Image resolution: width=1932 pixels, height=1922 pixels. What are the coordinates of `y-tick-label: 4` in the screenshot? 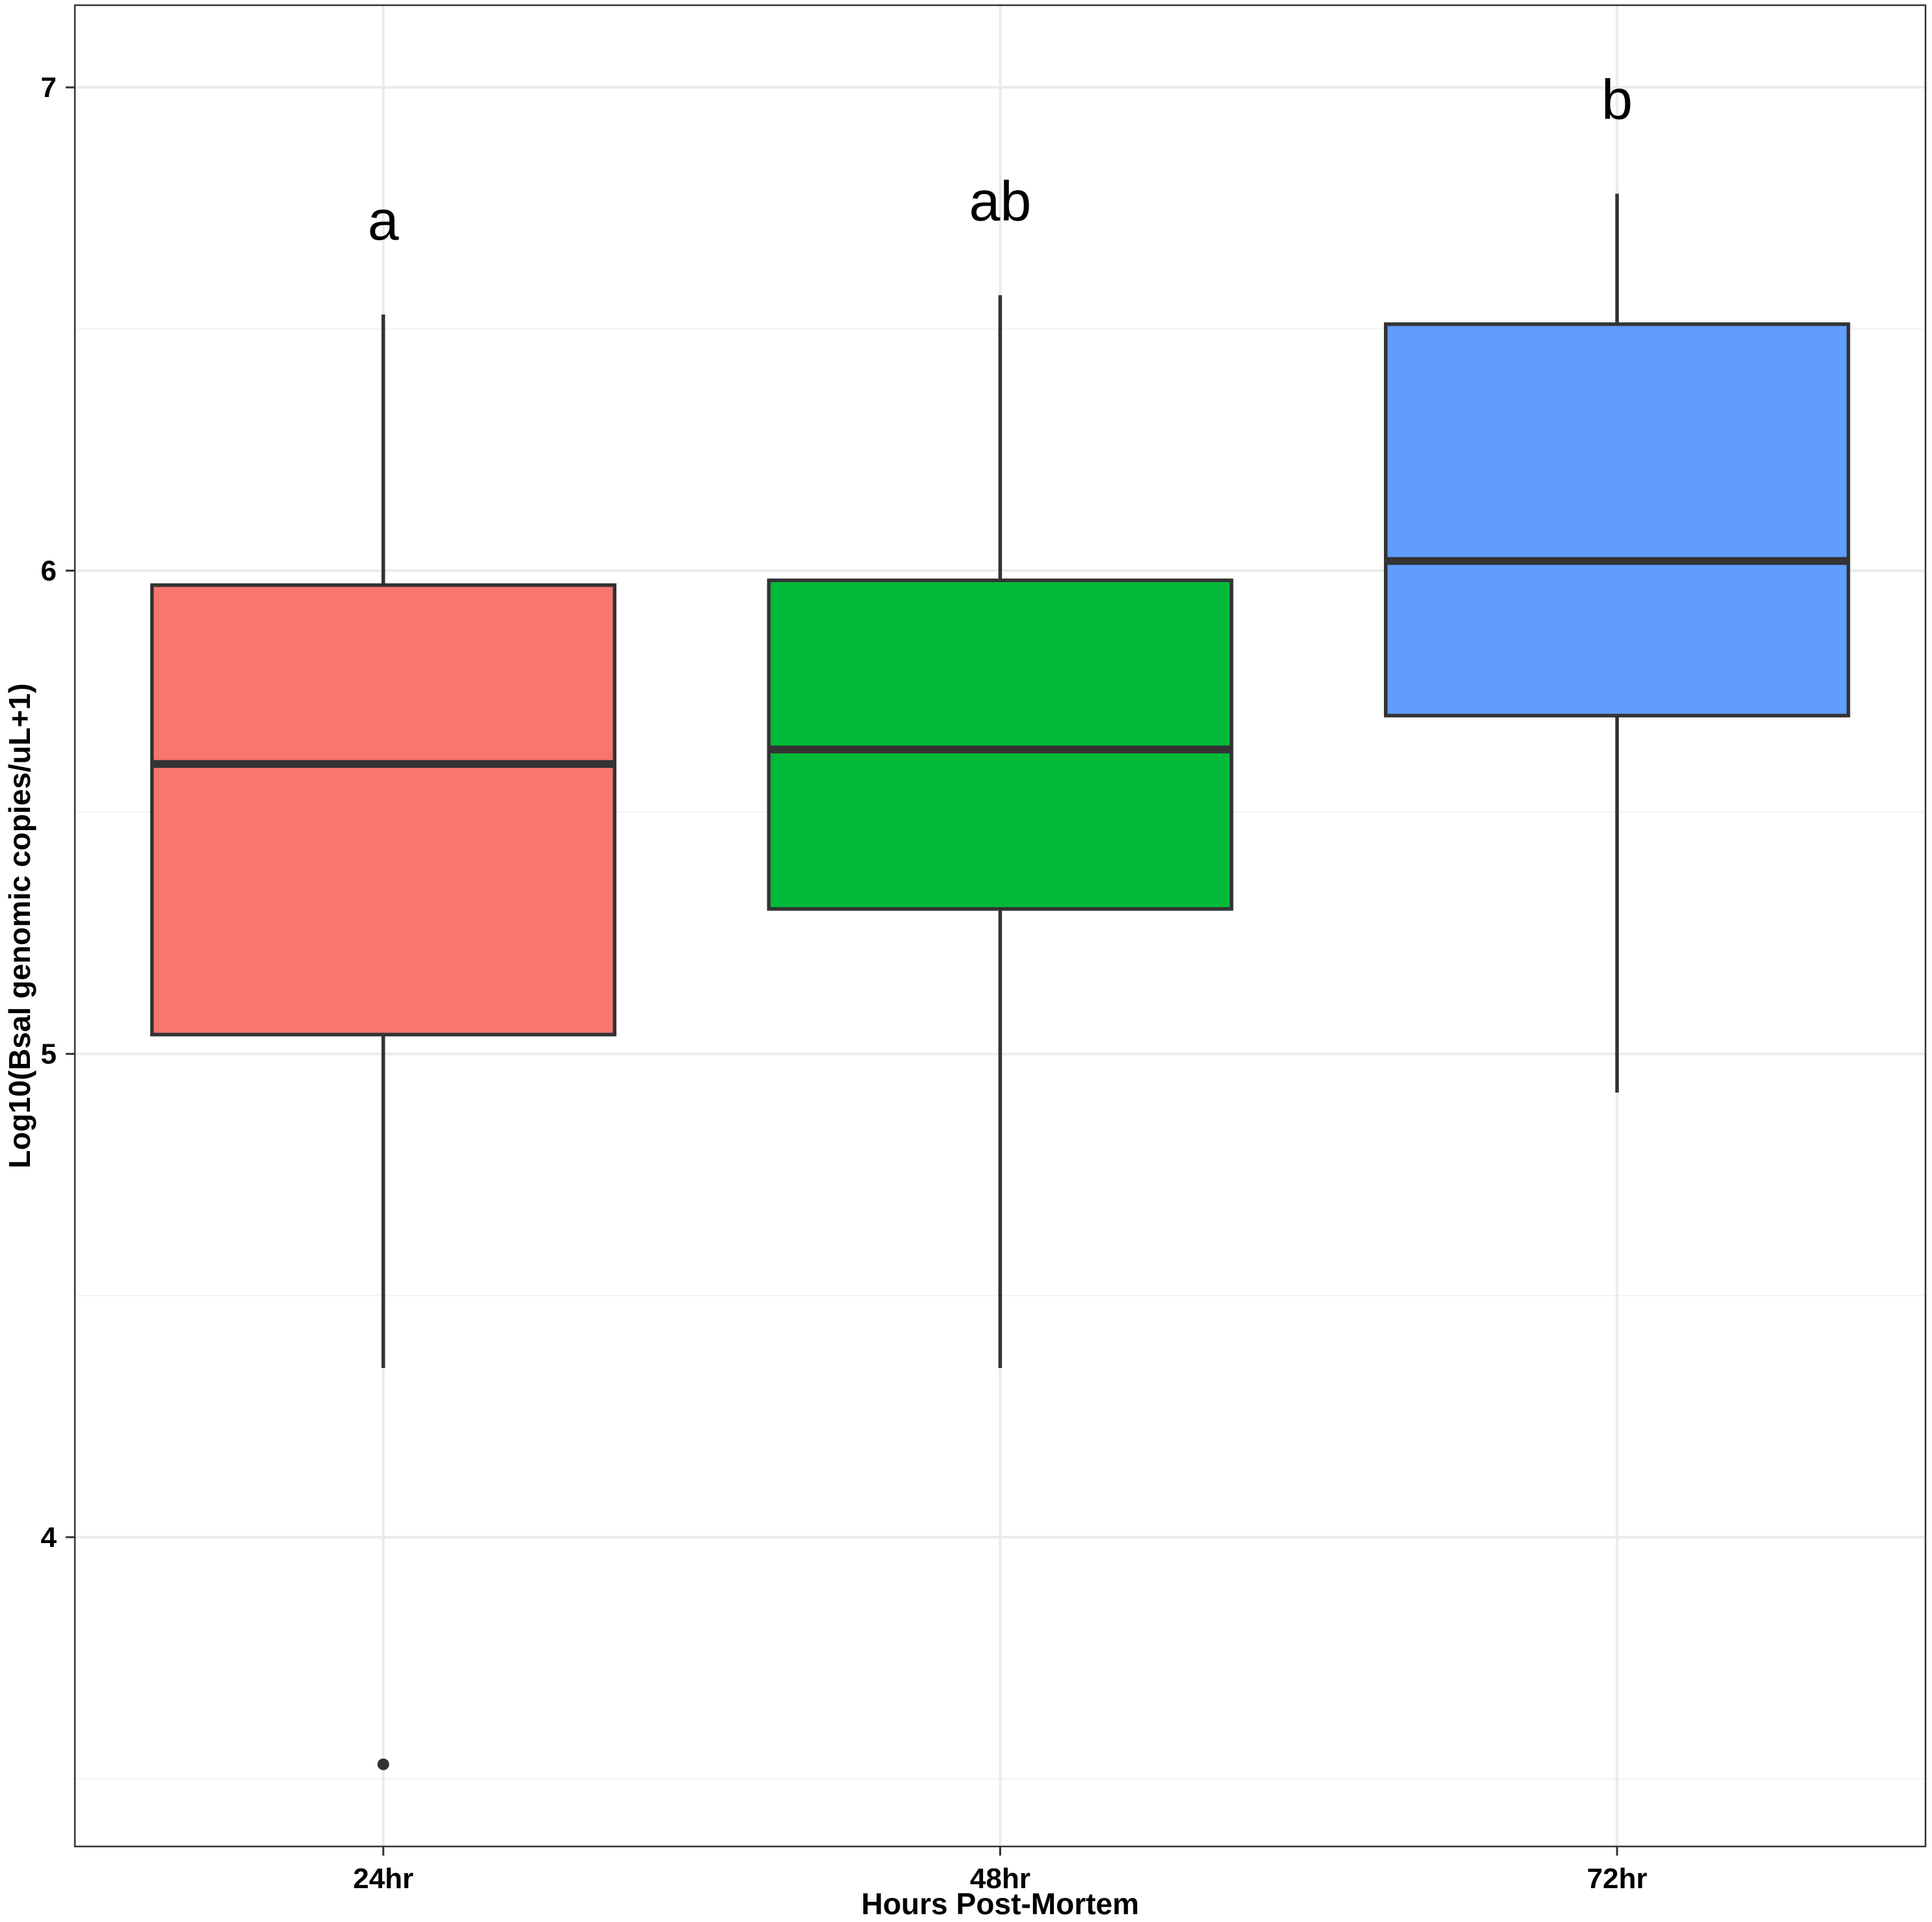 It's located at (49, 1537).